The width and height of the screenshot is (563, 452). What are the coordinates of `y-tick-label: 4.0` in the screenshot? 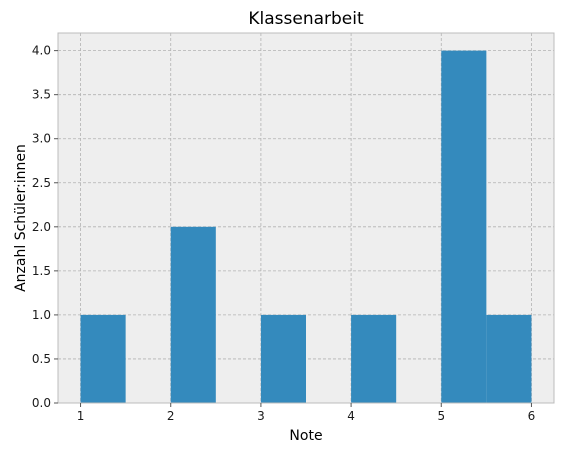 It's located at (41, 51).